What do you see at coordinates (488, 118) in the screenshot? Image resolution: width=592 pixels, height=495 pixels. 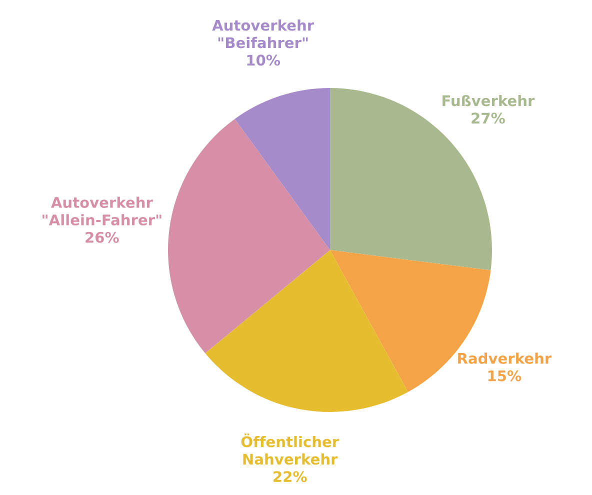 I see `data-label: 27%` at bounding box center [488, 118].